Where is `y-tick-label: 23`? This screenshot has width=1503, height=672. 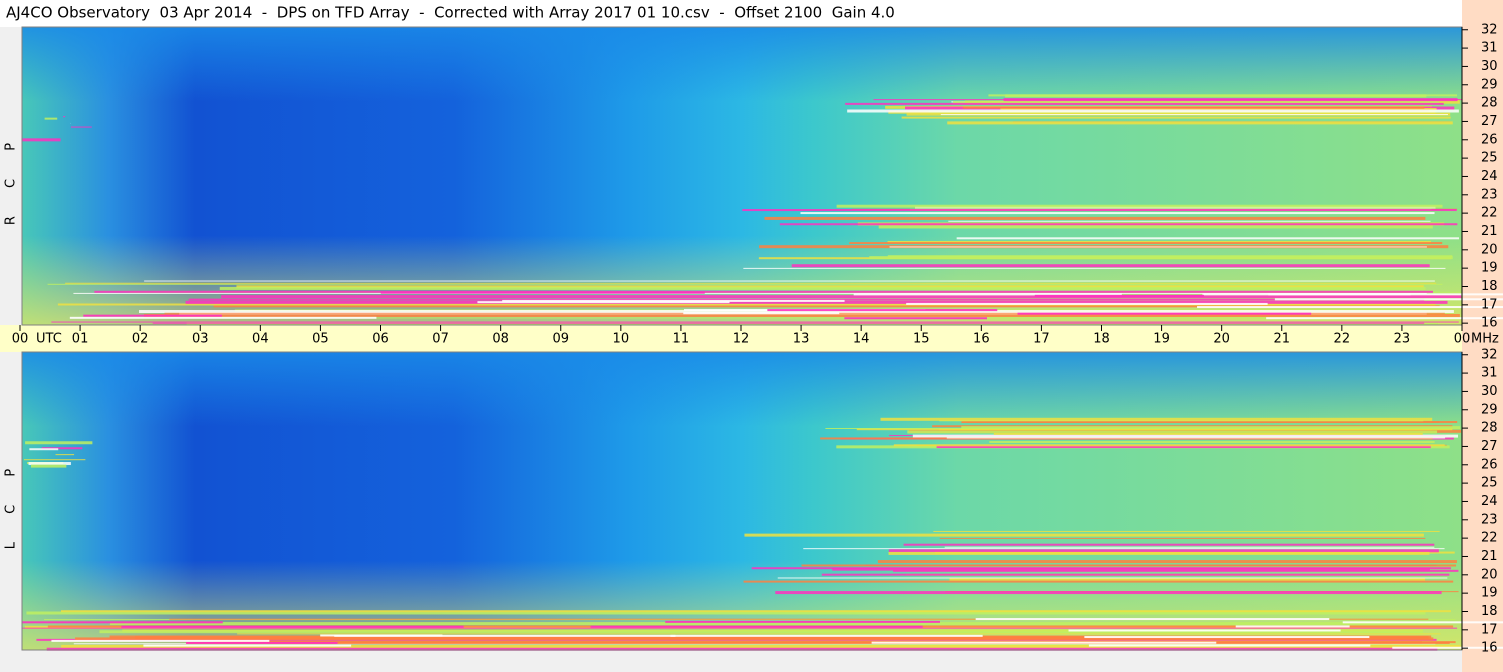 y-tick-label: 23 is located at coordinates (1489, 519).